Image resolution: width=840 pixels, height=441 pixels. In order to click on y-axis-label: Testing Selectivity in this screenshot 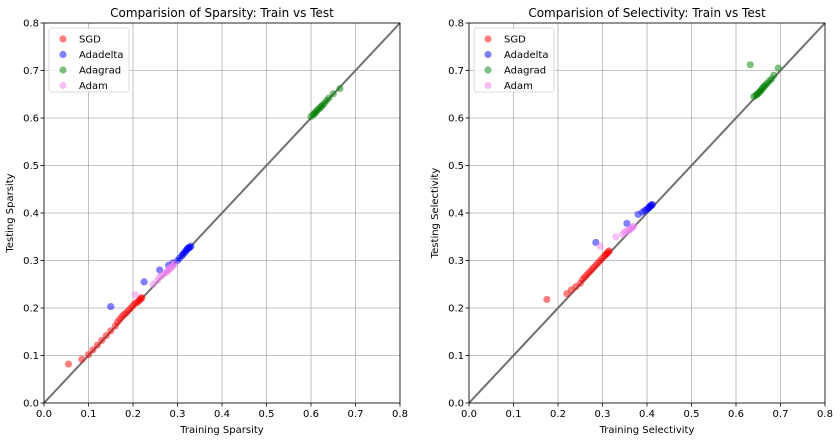, I will do `click(435, 214)`.